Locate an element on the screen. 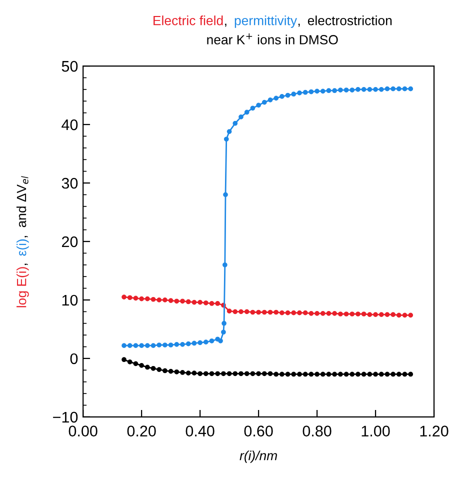 The width and height of the screenshot is (454, 482). y-tick-label: 0 is located at coordinates (74, 358).